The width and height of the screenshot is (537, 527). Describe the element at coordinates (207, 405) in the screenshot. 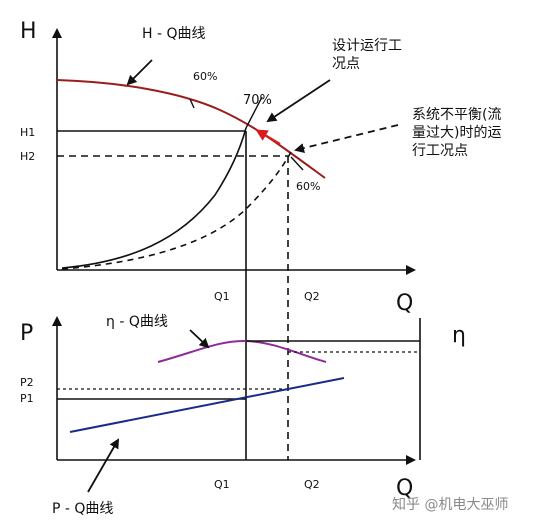

I see `pq-curve` at that location.